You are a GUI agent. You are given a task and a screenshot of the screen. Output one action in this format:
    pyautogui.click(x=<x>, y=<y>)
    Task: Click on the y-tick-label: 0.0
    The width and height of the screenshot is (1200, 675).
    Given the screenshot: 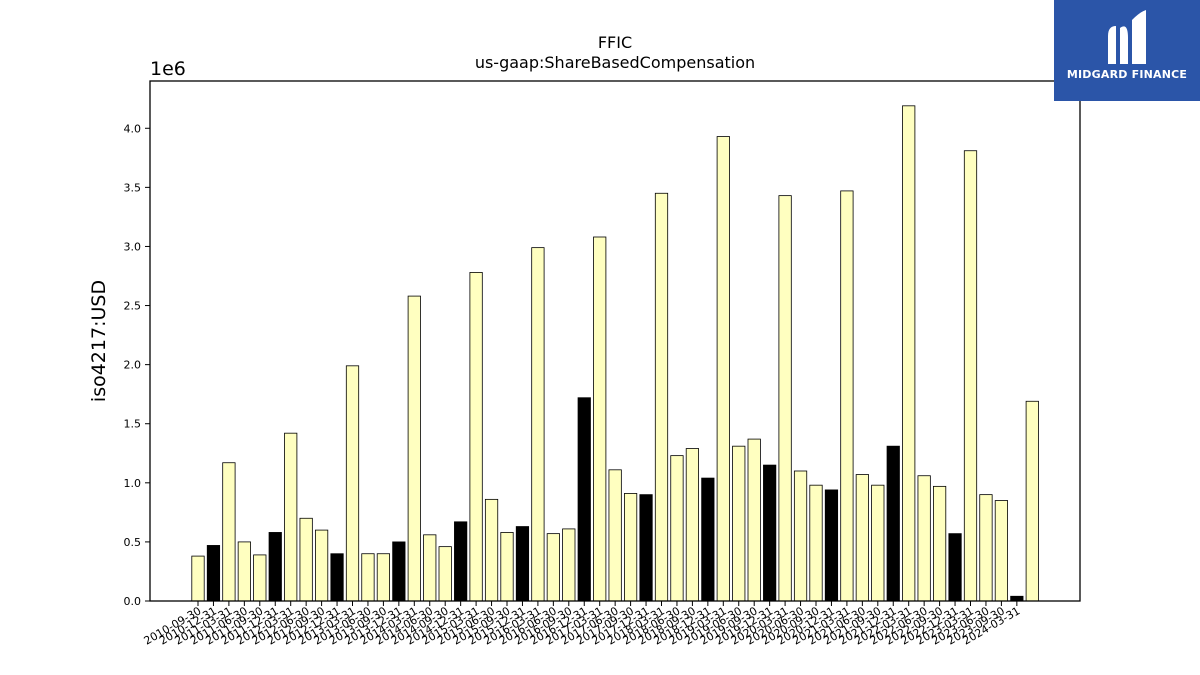 What is the action you would take?
    pyautogui.click(x=133, y=601)
    